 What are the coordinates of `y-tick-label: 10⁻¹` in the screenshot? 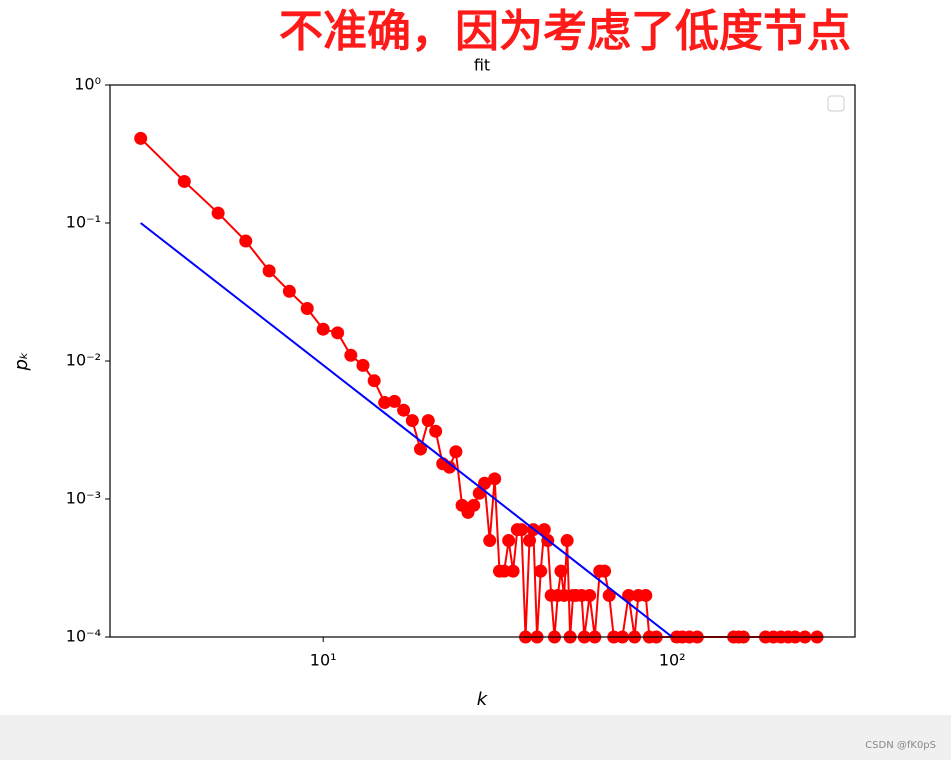 It's located at (83, 222).